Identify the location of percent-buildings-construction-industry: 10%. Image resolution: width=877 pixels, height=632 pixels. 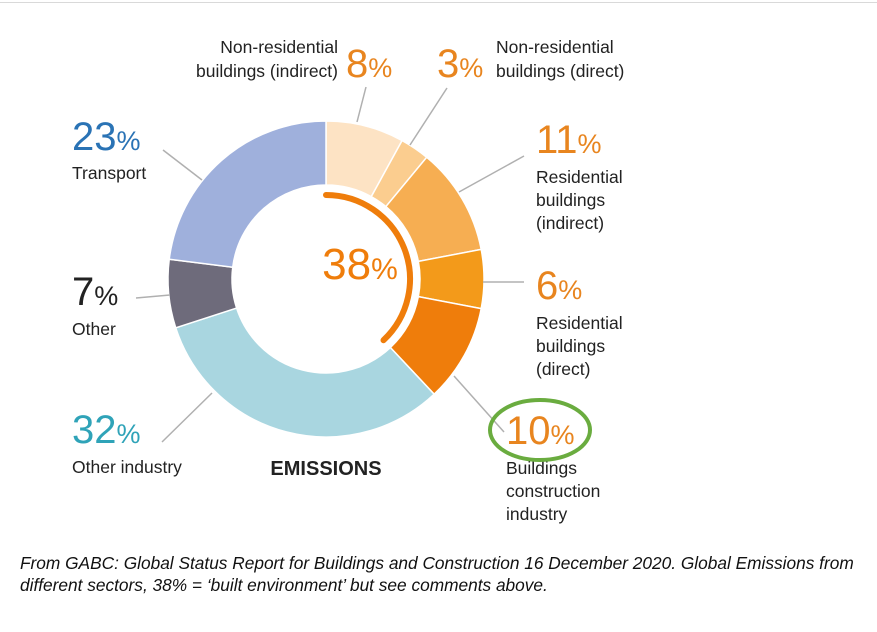
(540, 431).